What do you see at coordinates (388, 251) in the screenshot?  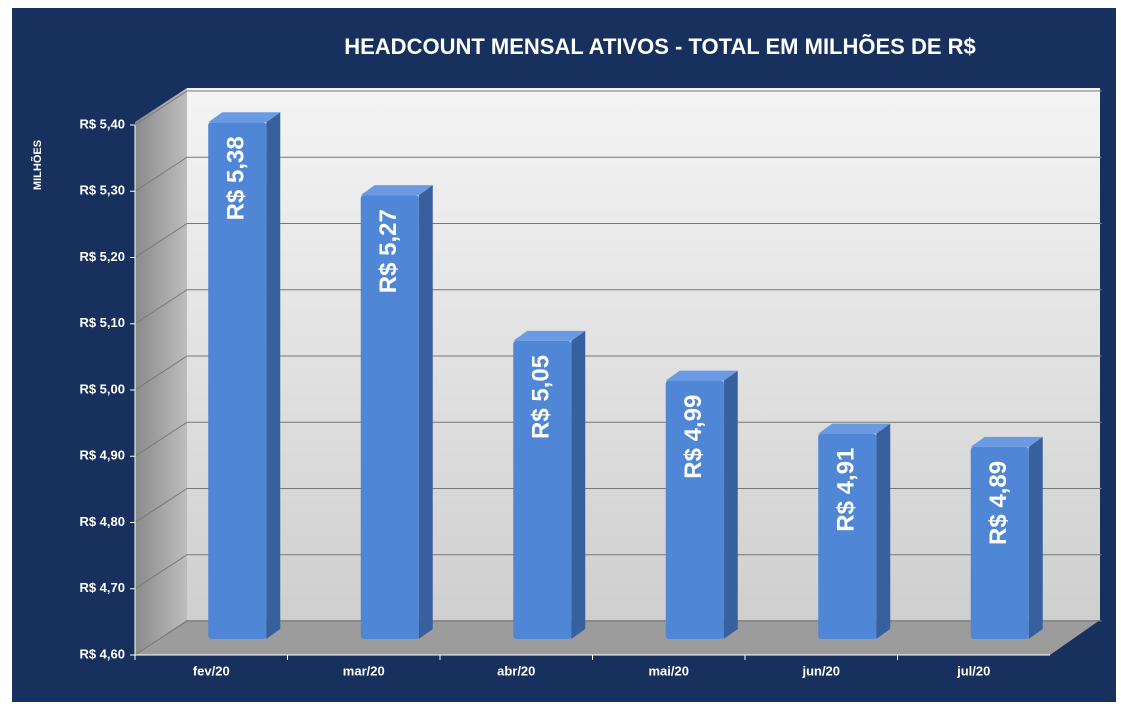 I see `value-label: R$ 5,27` at bounding box center [388, 251].